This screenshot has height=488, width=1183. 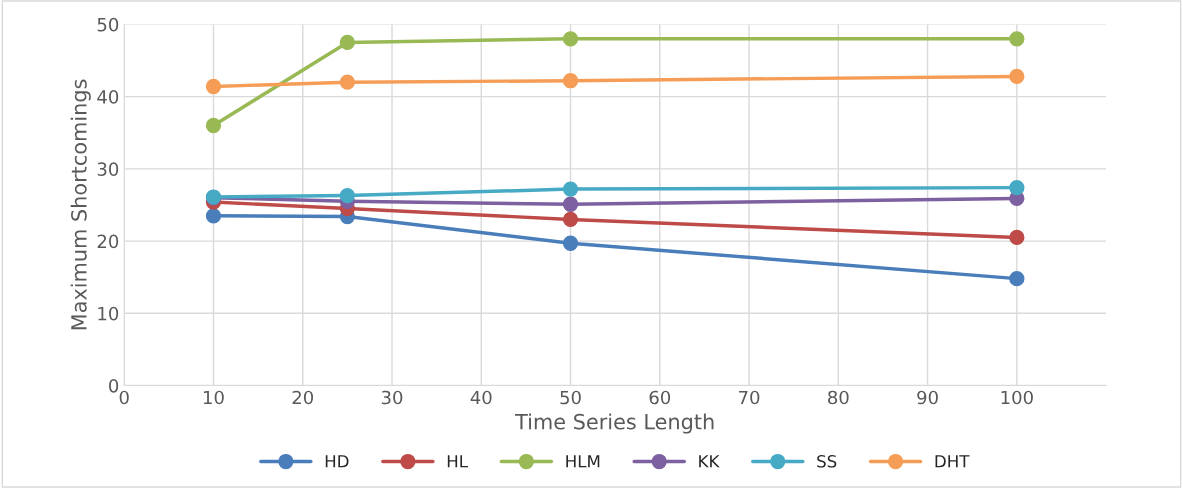 I want to click on x-tick-label: 50, so click(x=570, y=397).